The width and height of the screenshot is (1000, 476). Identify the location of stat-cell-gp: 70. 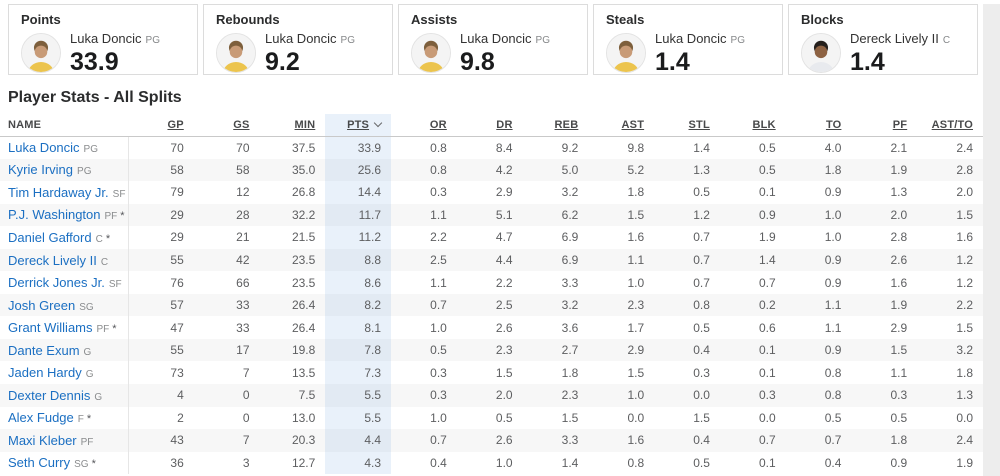
(177, 147).